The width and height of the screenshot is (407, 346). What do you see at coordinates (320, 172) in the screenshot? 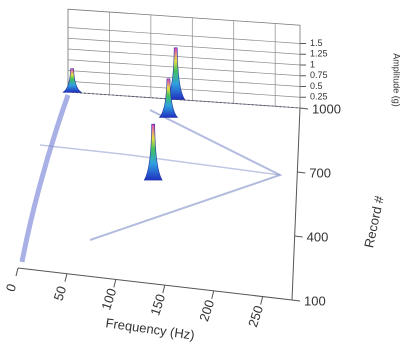
I see `y-tick-label: 700` at bounding box center [320, 172].